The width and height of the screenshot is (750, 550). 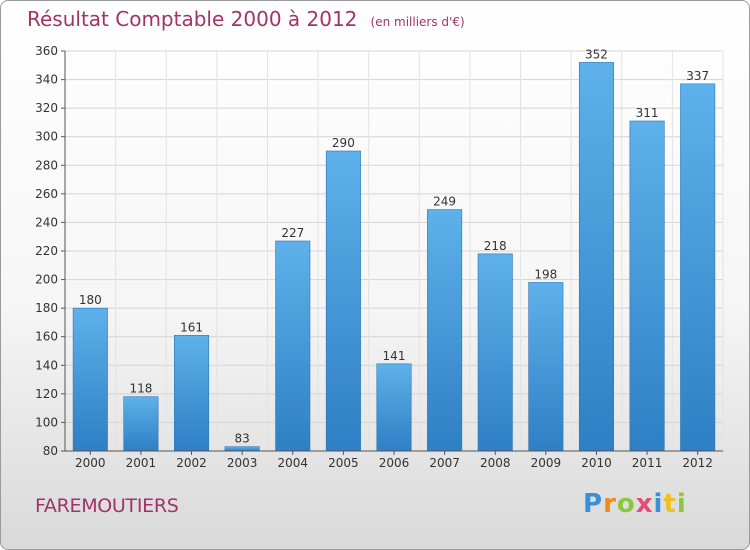 What do you see at coordinates (293, 346) in the screenshot?
I see `bar-2004` at bounding box center [293, 346].